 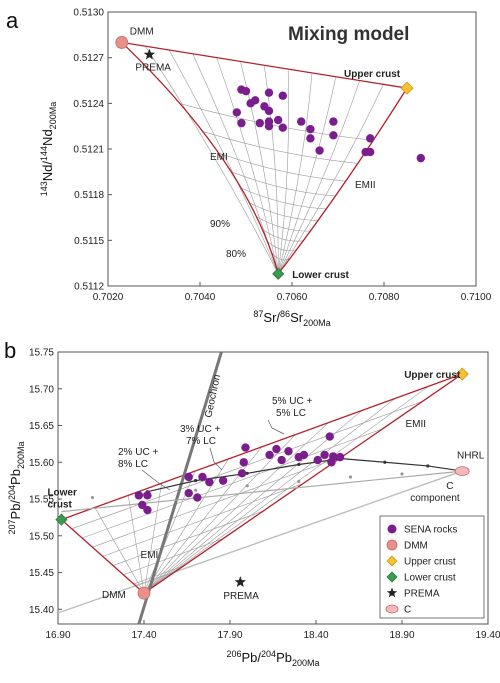 What do you see at coordinates (142, 31) in the screenshot?
I see `dmm-label: DMM` at bounding box center [142, 31].